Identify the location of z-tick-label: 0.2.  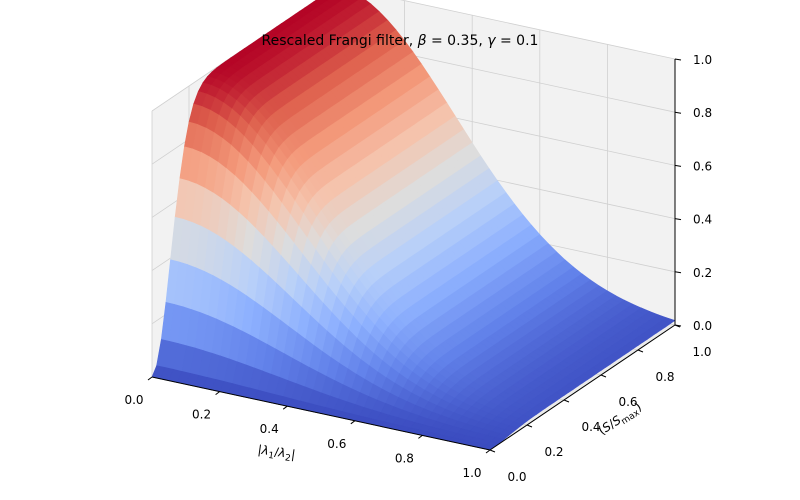
(702, 273).